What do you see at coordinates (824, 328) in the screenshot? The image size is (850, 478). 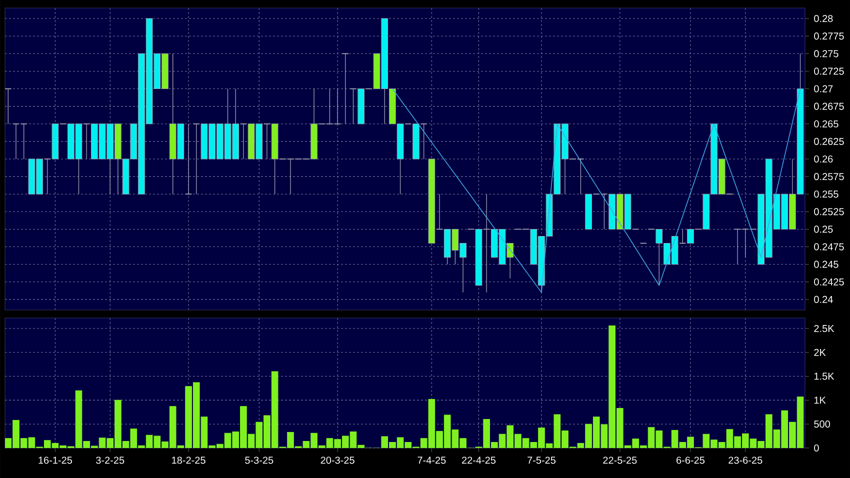 I see `y-tick-label: 2.5K` at bounding box center [824, 328].